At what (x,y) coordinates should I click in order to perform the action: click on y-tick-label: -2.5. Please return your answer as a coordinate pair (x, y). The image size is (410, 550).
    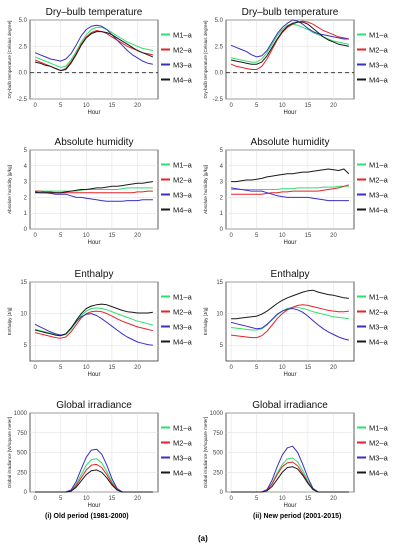
    Looking at the image, I should click on (218, 100).